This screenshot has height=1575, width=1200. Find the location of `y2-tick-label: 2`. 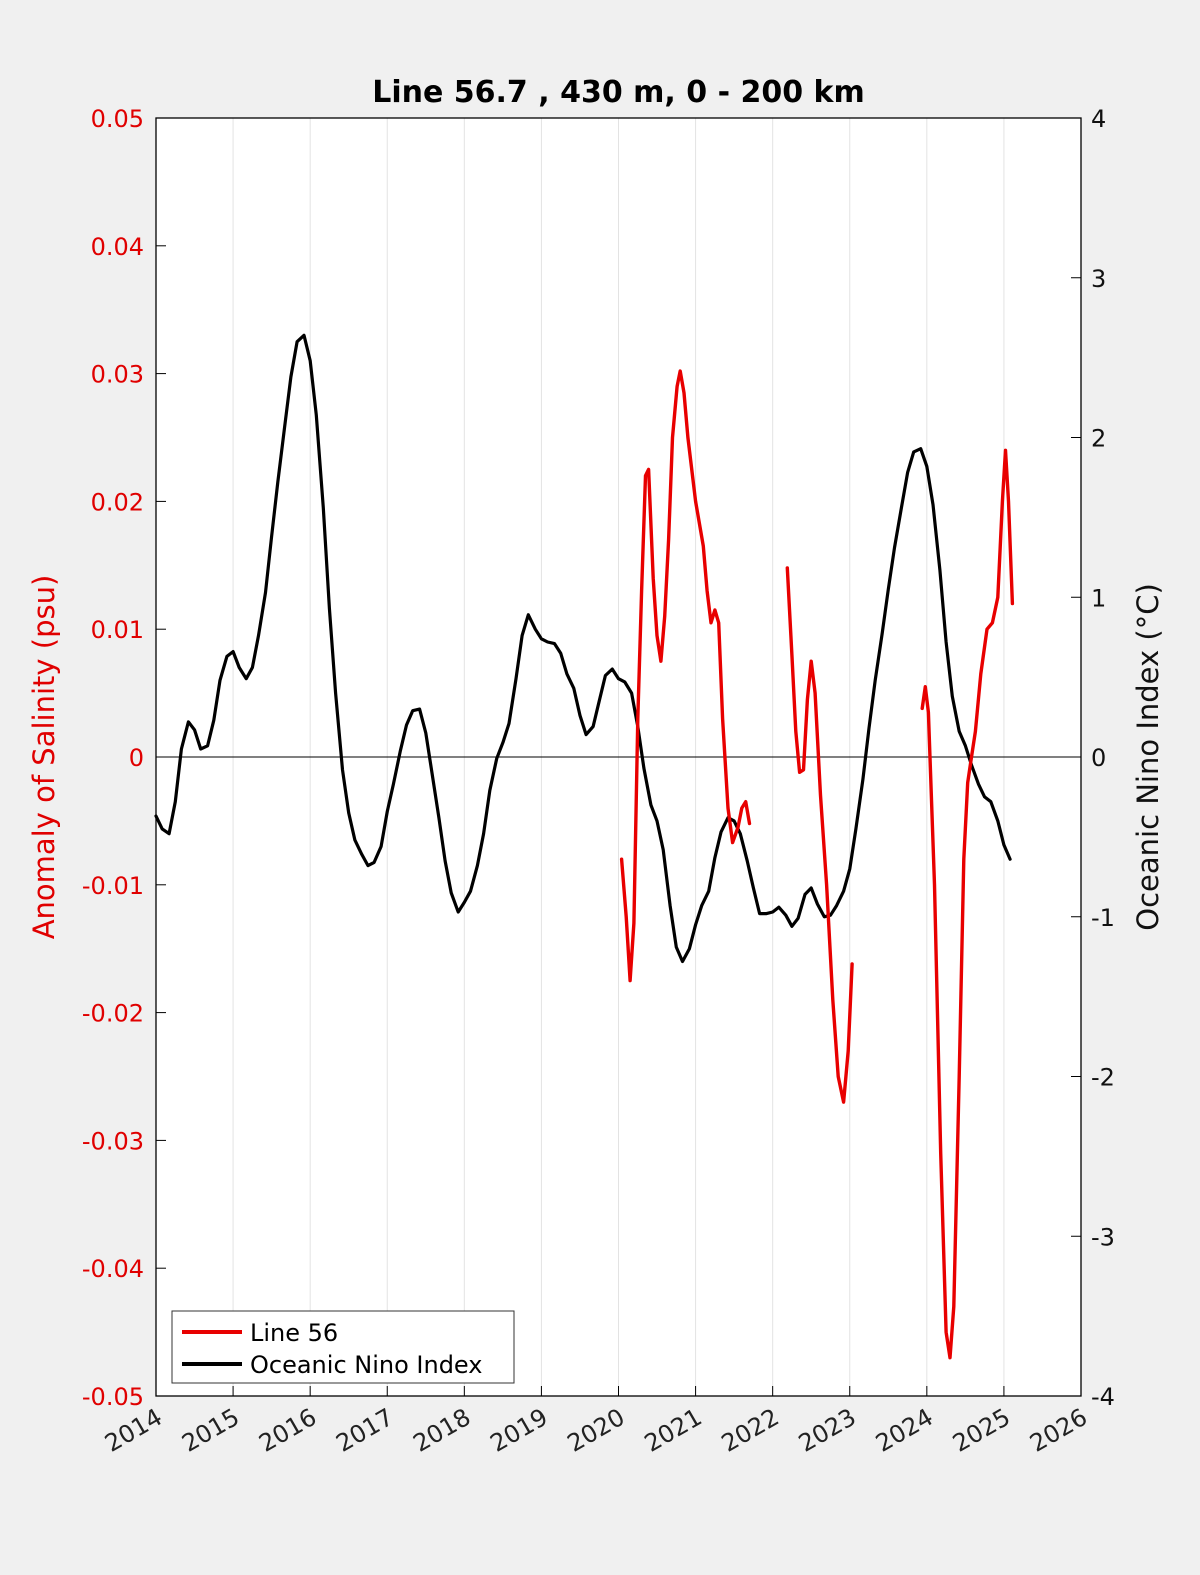

y2-tick-label: 2 is located at coordinates (1098, 439).